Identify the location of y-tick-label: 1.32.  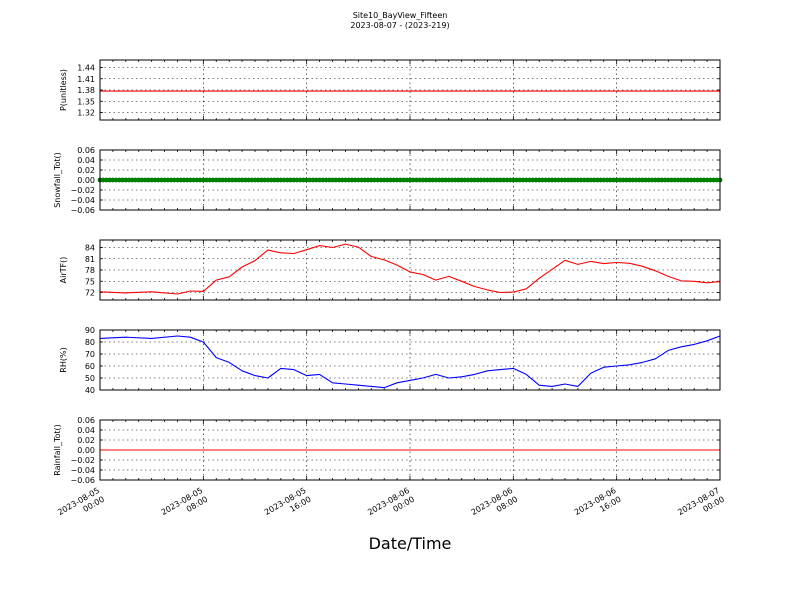
(86, 113).